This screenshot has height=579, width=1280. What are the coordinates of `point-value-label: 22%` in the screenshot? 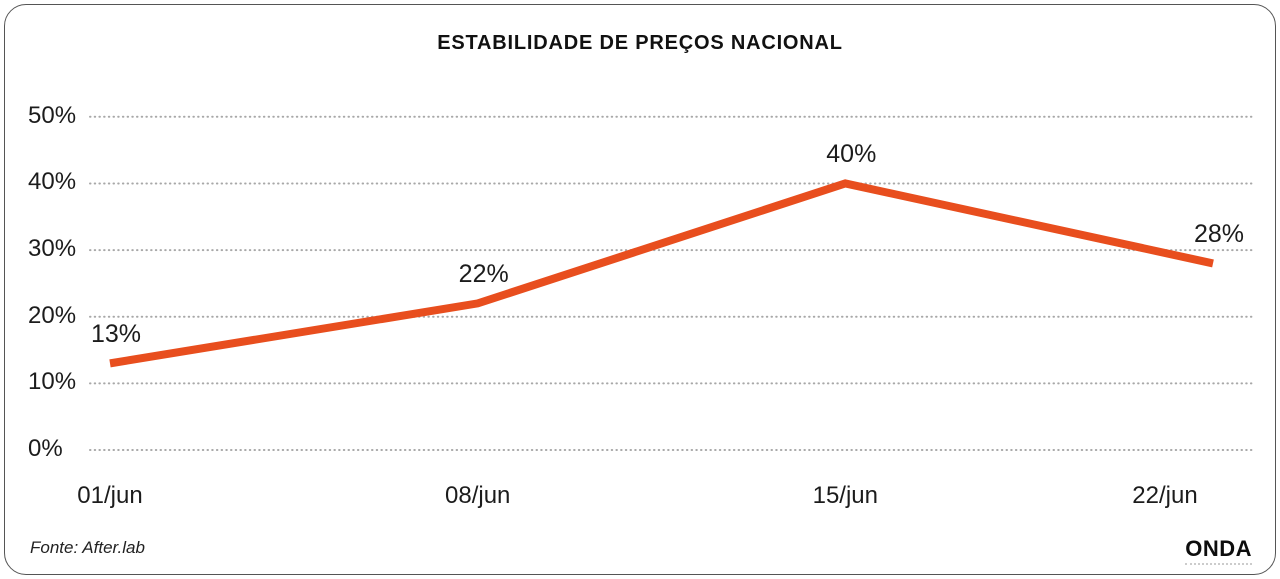 It's located at (483, 274).